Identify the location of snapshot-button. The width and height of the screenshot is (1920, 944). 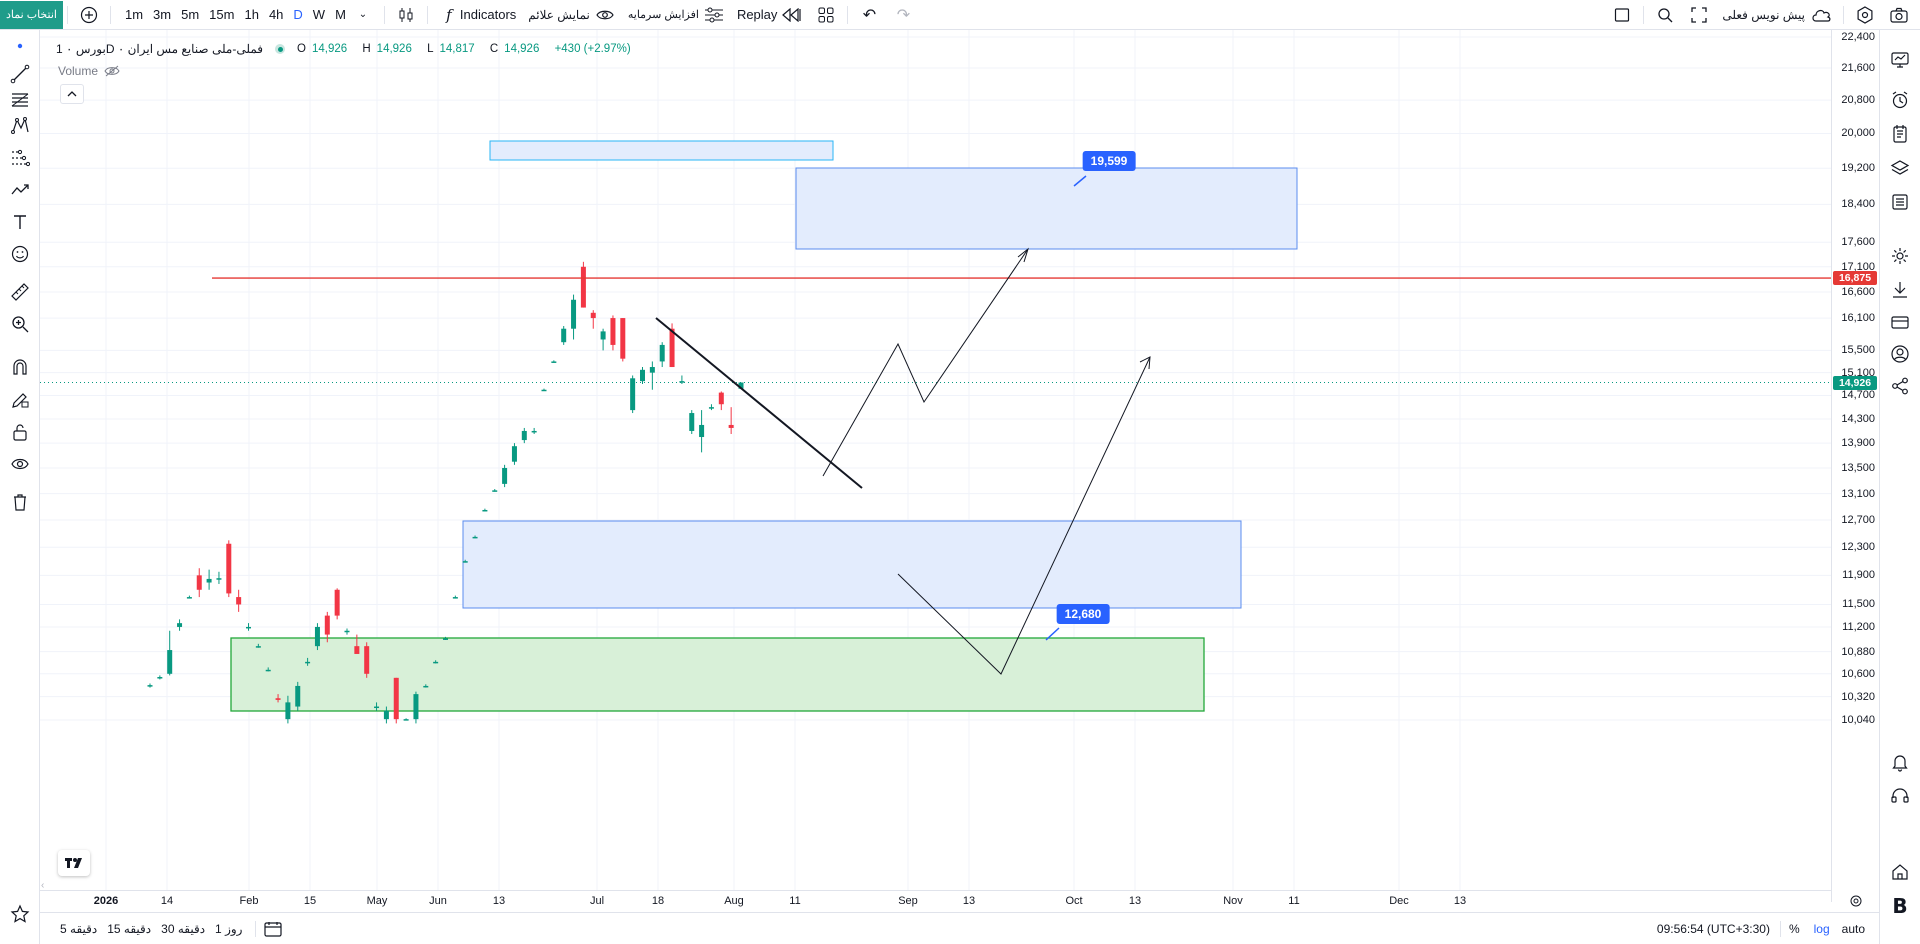
(1899, 15).